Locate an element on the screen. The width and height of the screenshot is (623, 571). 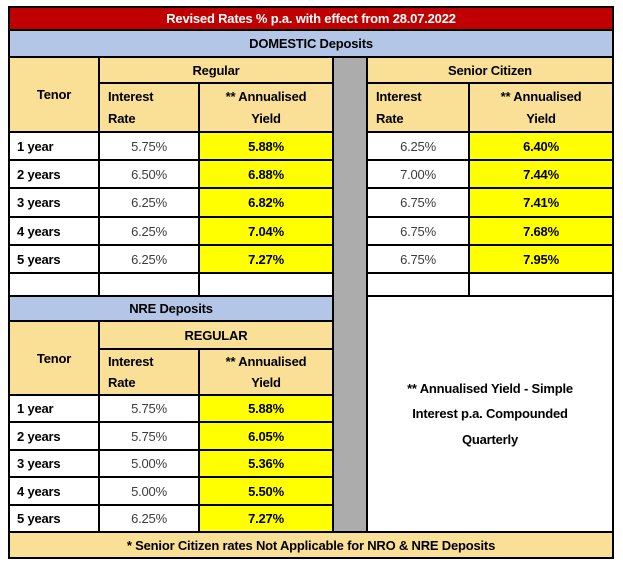
divider-column is located at coordinates (351, 295).